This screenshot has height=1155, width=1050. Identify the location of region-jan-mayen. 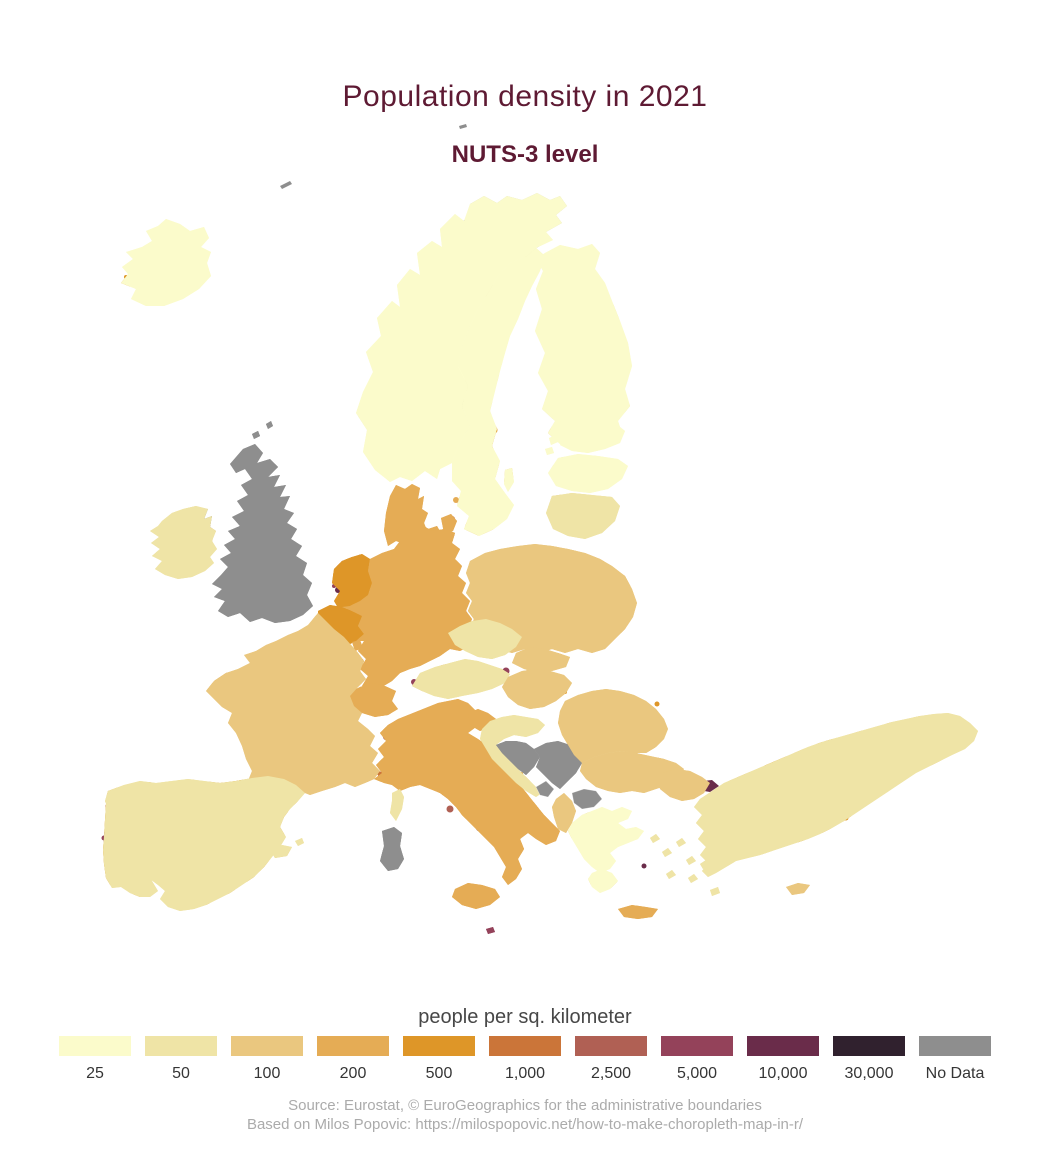
(286, 185).